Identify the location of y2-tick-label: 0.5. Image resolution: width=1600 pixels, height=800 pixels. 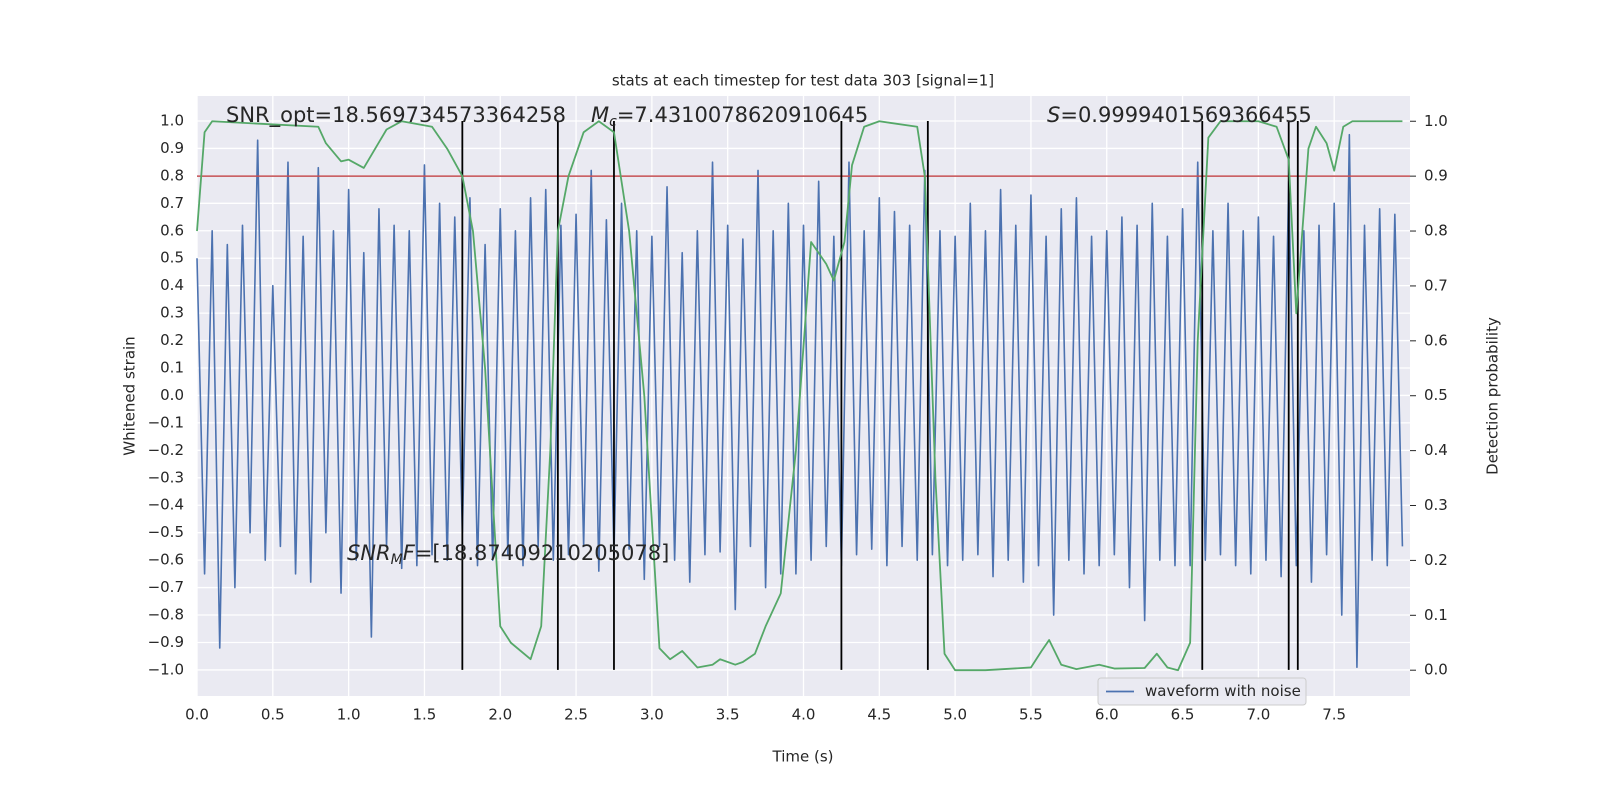
(1436, 395).